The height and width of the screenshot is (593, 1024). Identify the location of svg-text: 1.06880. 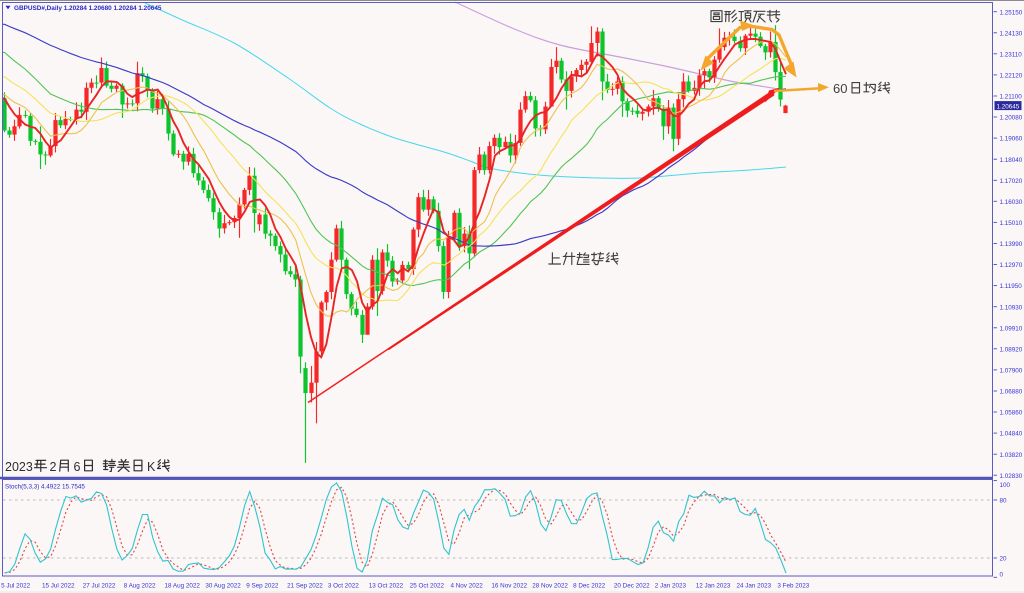
(1011, 392).